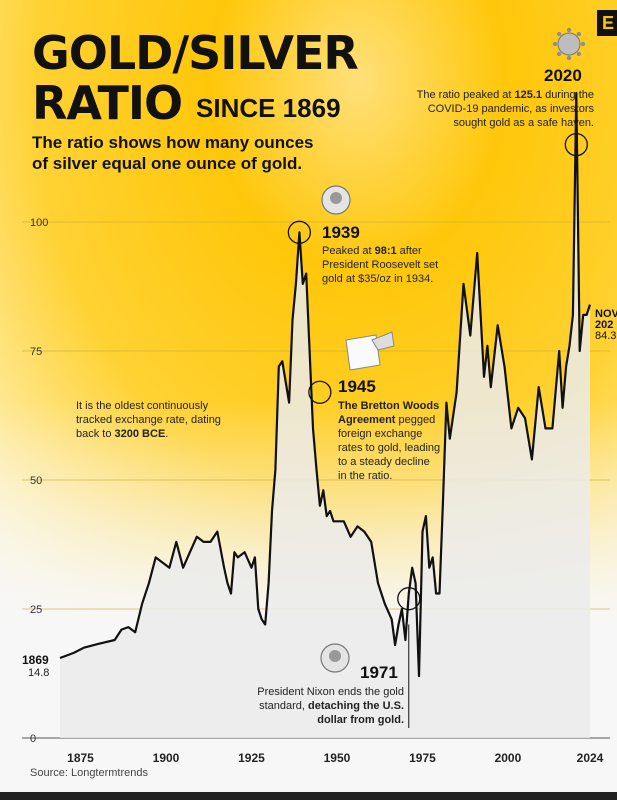 This screenshot has height=800, width=617. What do you see at coordinates (167, 434) in the screenshot?
I see `oldest-l3-post: .` at bounding box center [167, 434].